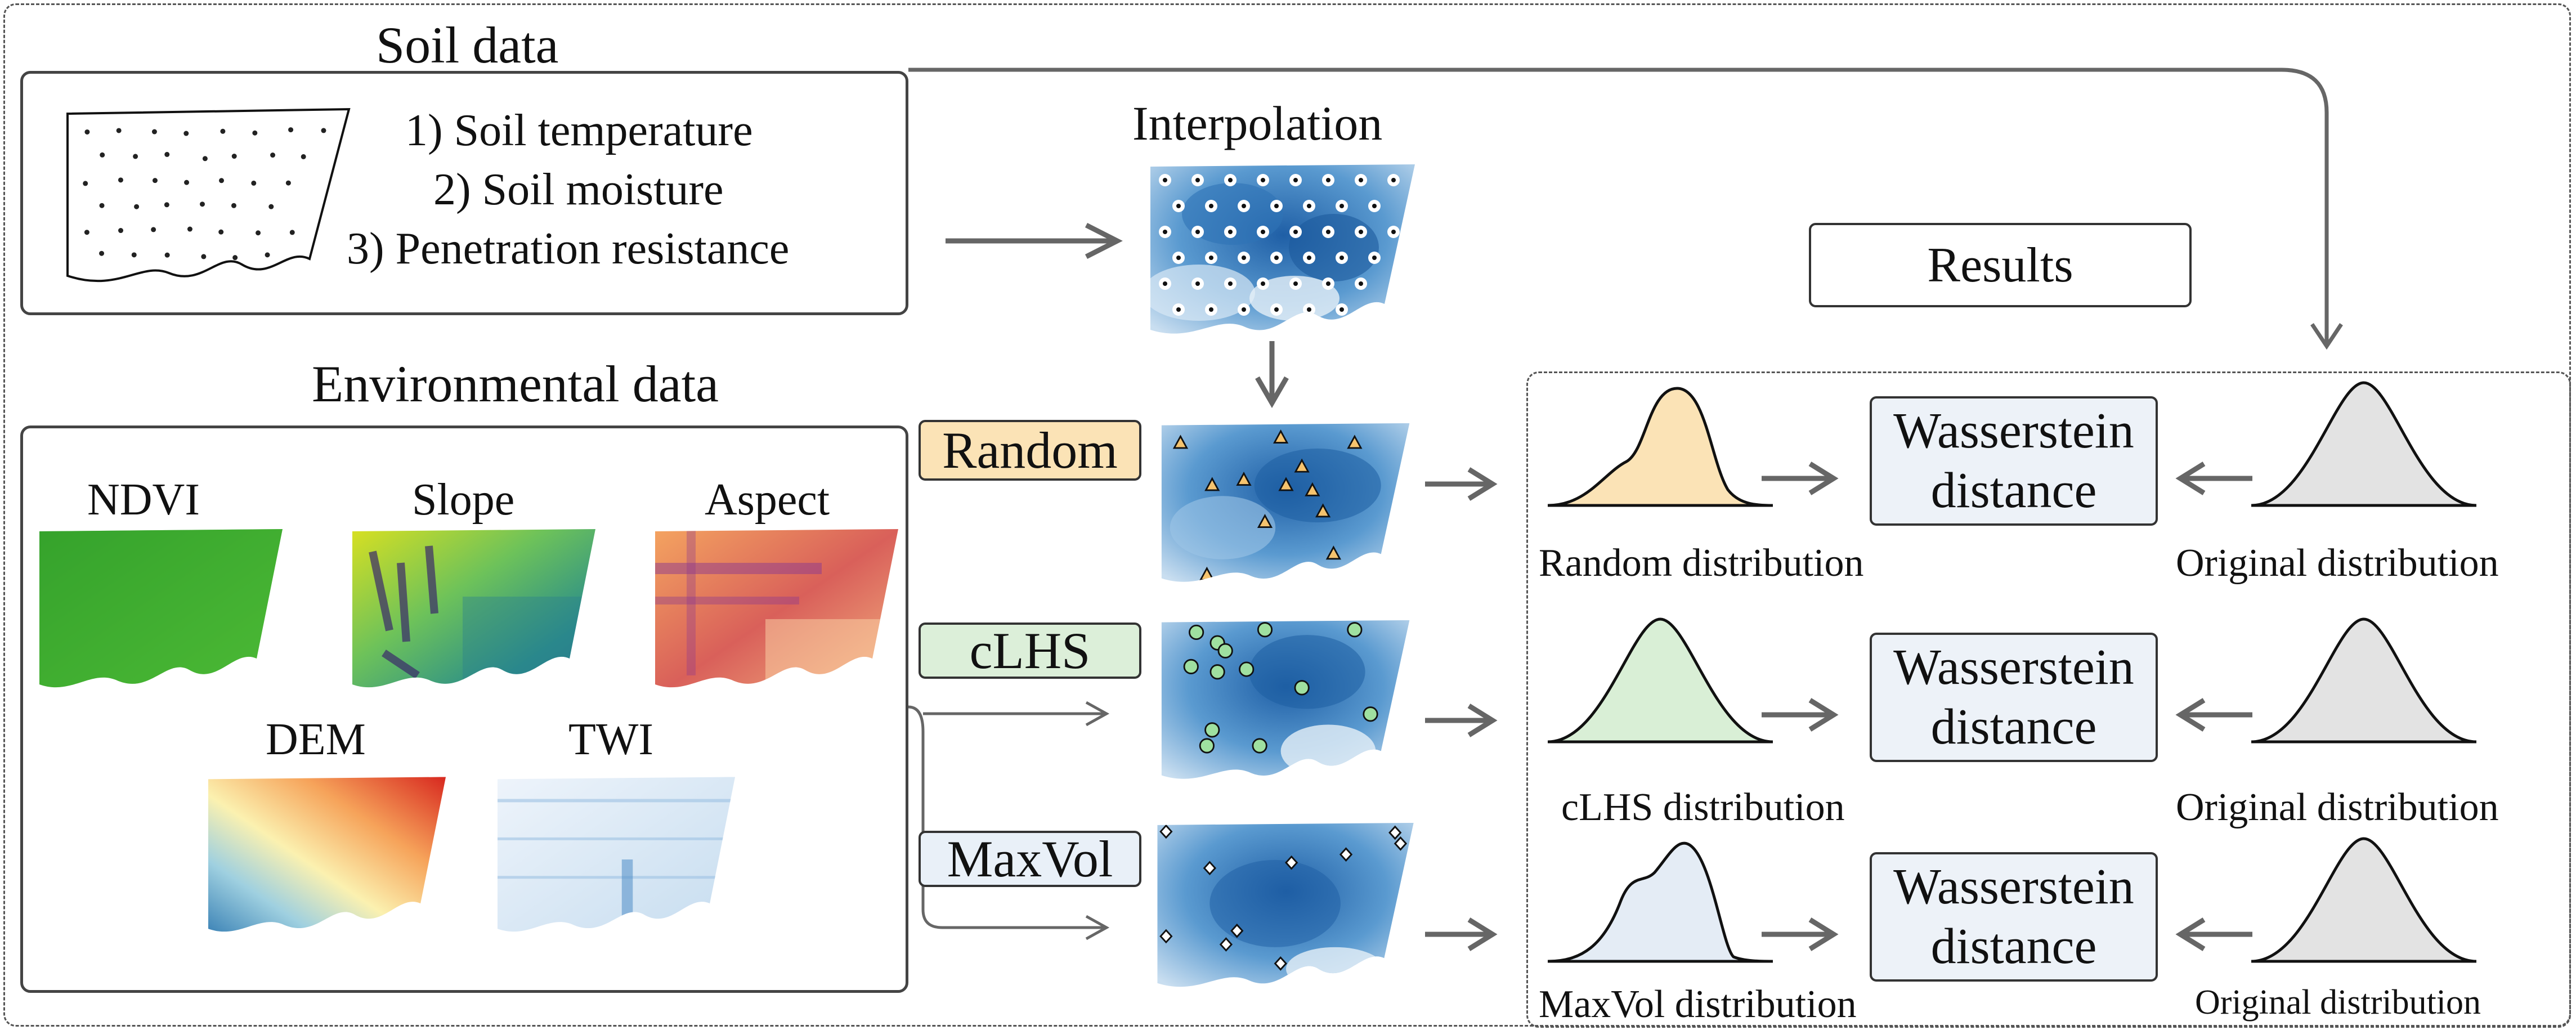 The image size is (2576, 1030). What do you see at coordinates (1461, 720) in the screenshot?
I see `arrow-clhs-to-result` at bounding box center [1461, 720].